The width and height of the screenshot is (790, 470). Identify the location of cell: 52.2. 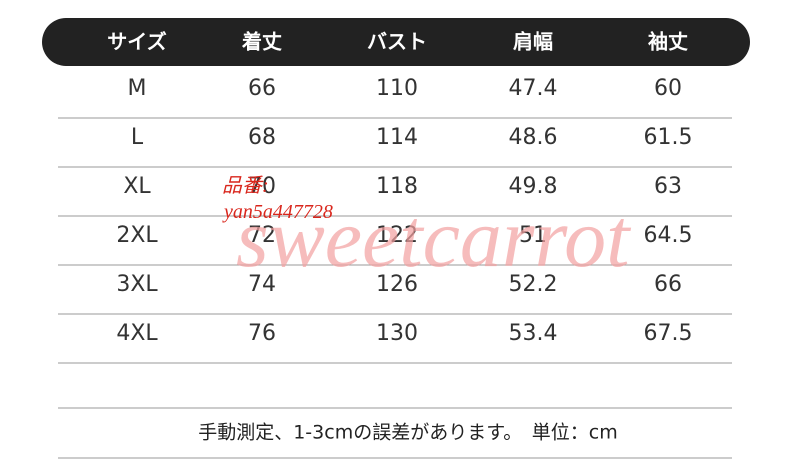
(533, 284).